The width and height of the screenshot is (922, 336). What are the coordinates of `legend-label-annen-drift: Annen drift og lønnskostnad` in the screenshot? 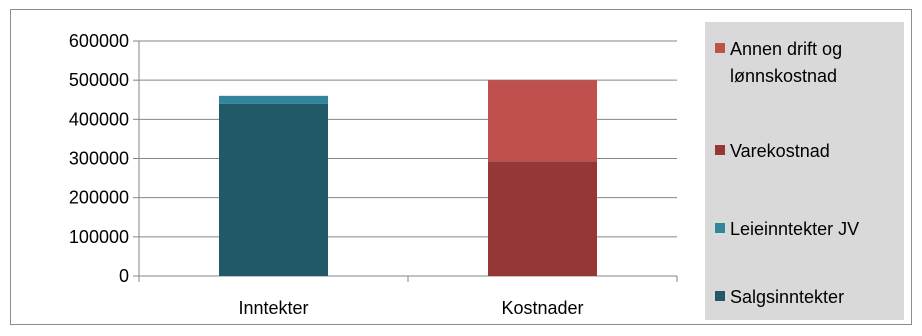 It's located at (786, 62).